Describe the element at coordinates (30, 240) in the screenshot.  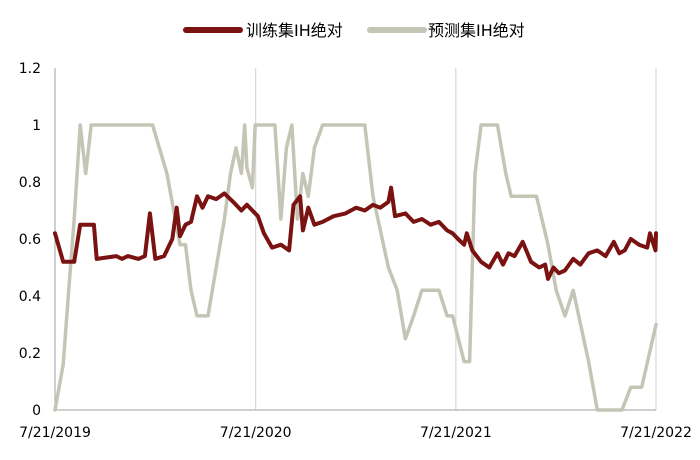
I see `y-tick-label: 0.6` at that location.